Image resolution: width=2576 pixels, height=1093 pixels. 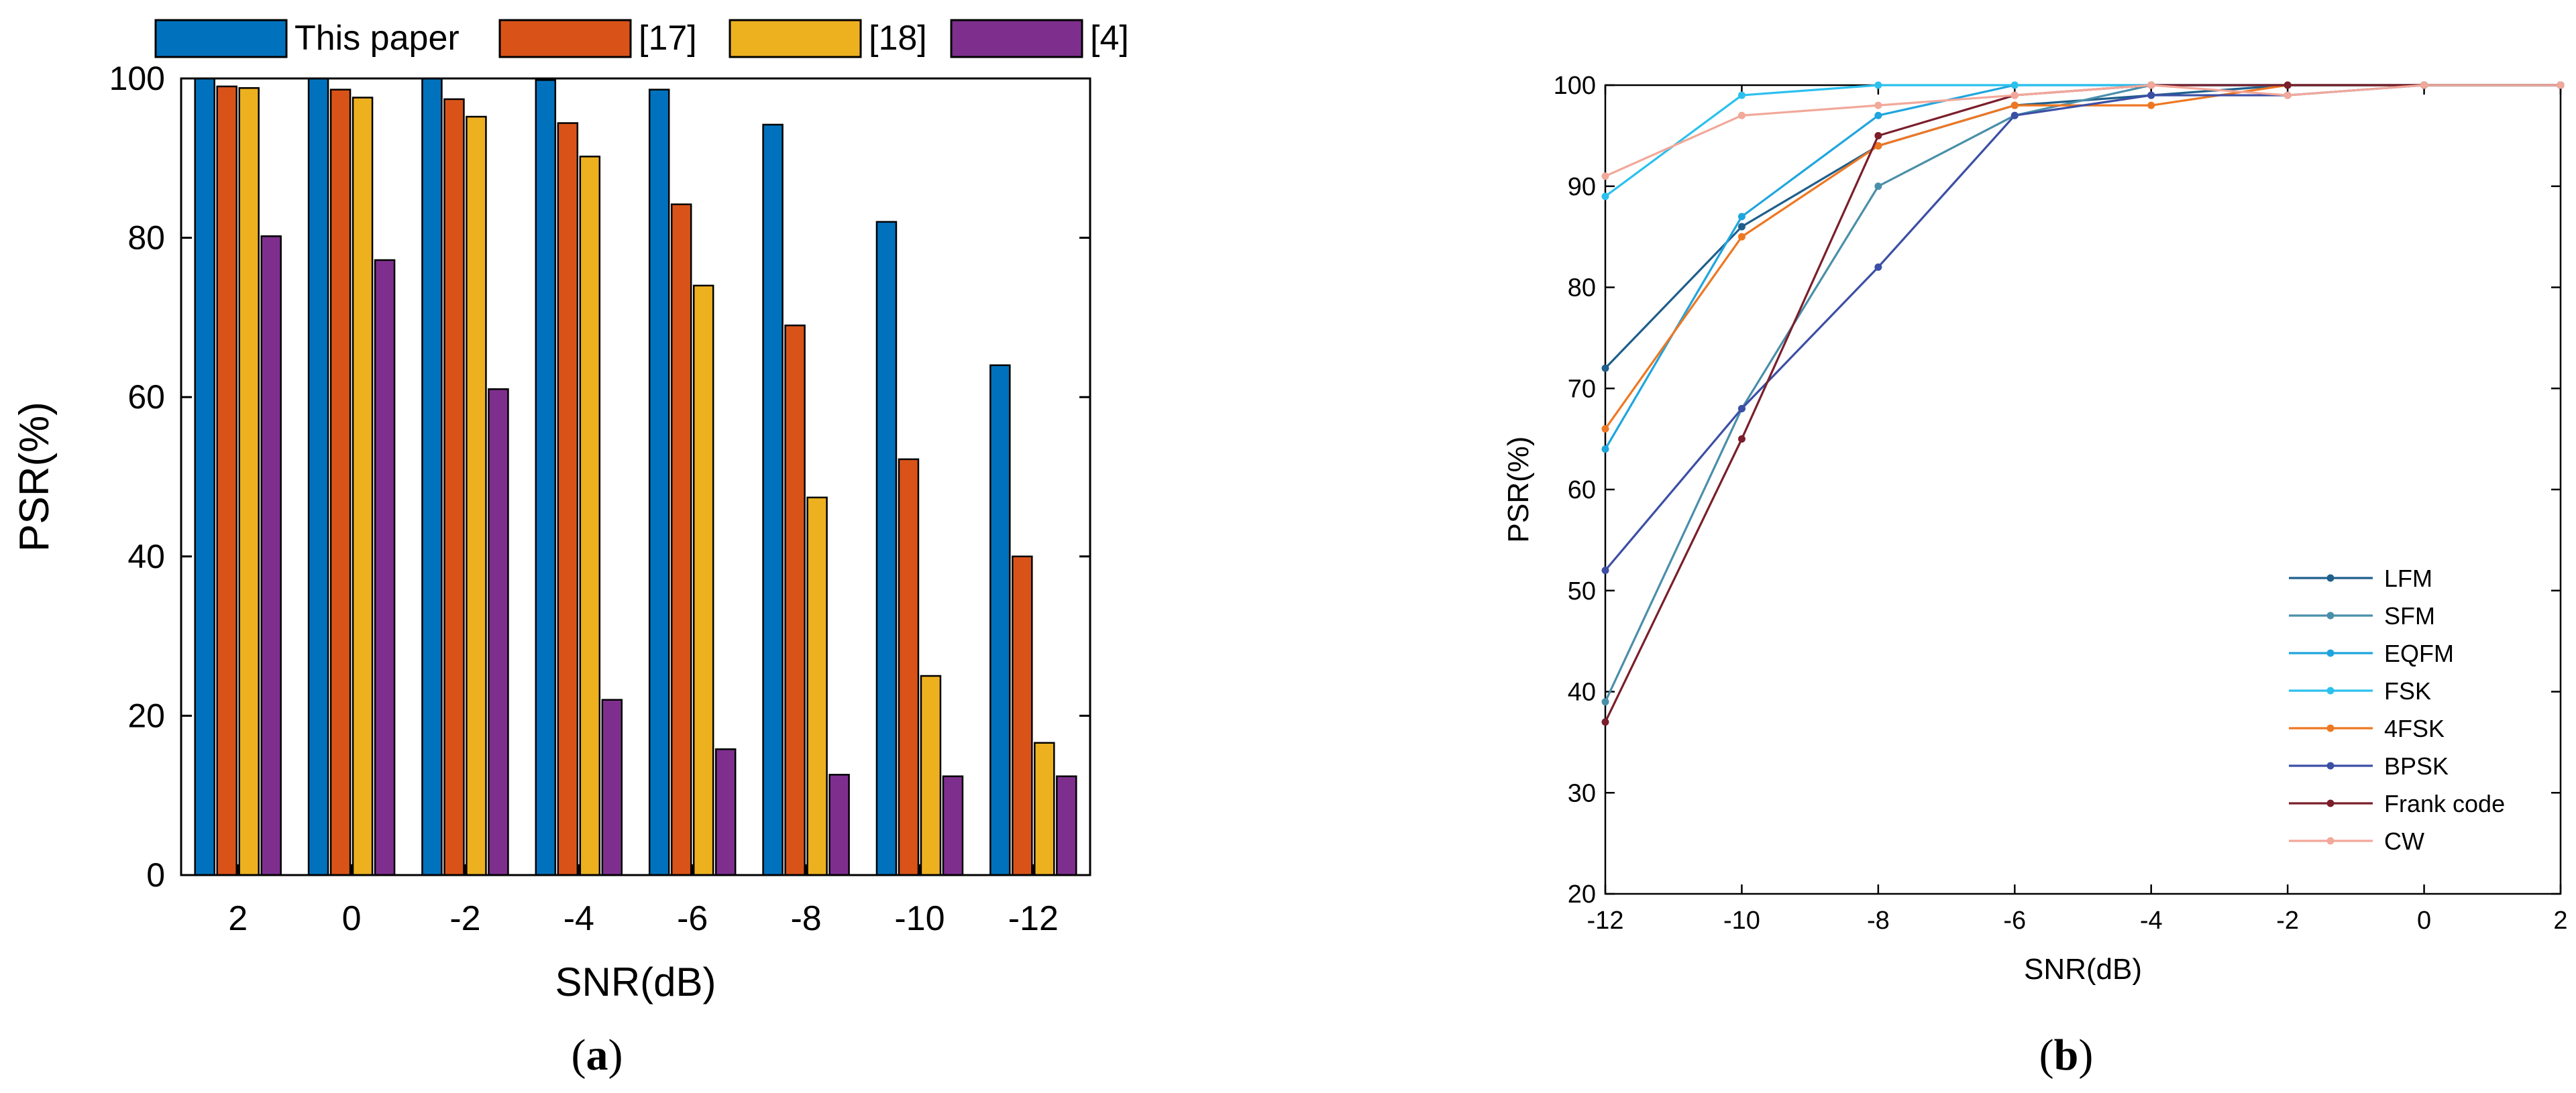 What do you see at coordinates (1878, 921) in the screenshot?
I see `b-x-tick-label--8: -8` at bounding box center [1878, 921].